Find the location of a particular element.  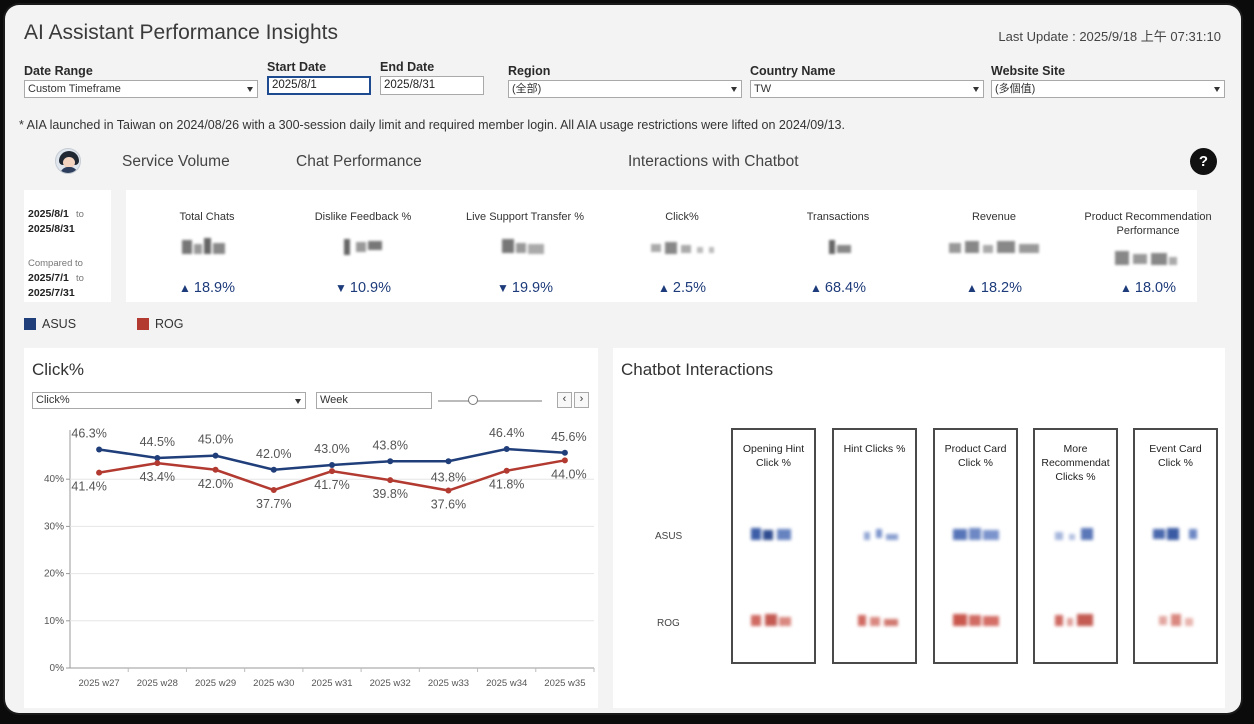

data-label-asus: 46.3% is located at coordinates (88, 433).